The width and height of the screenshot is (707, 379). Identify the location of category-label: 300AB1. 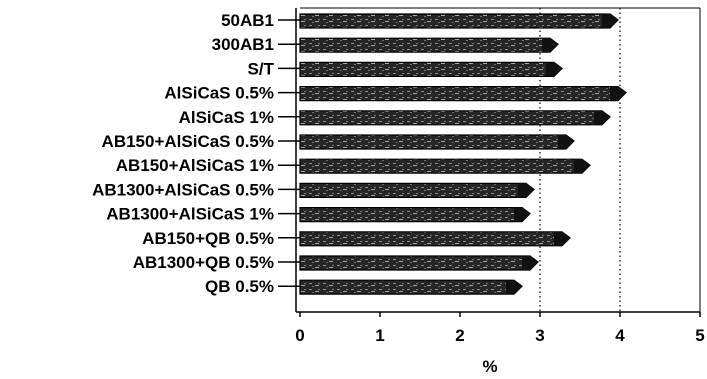
(243, 44).